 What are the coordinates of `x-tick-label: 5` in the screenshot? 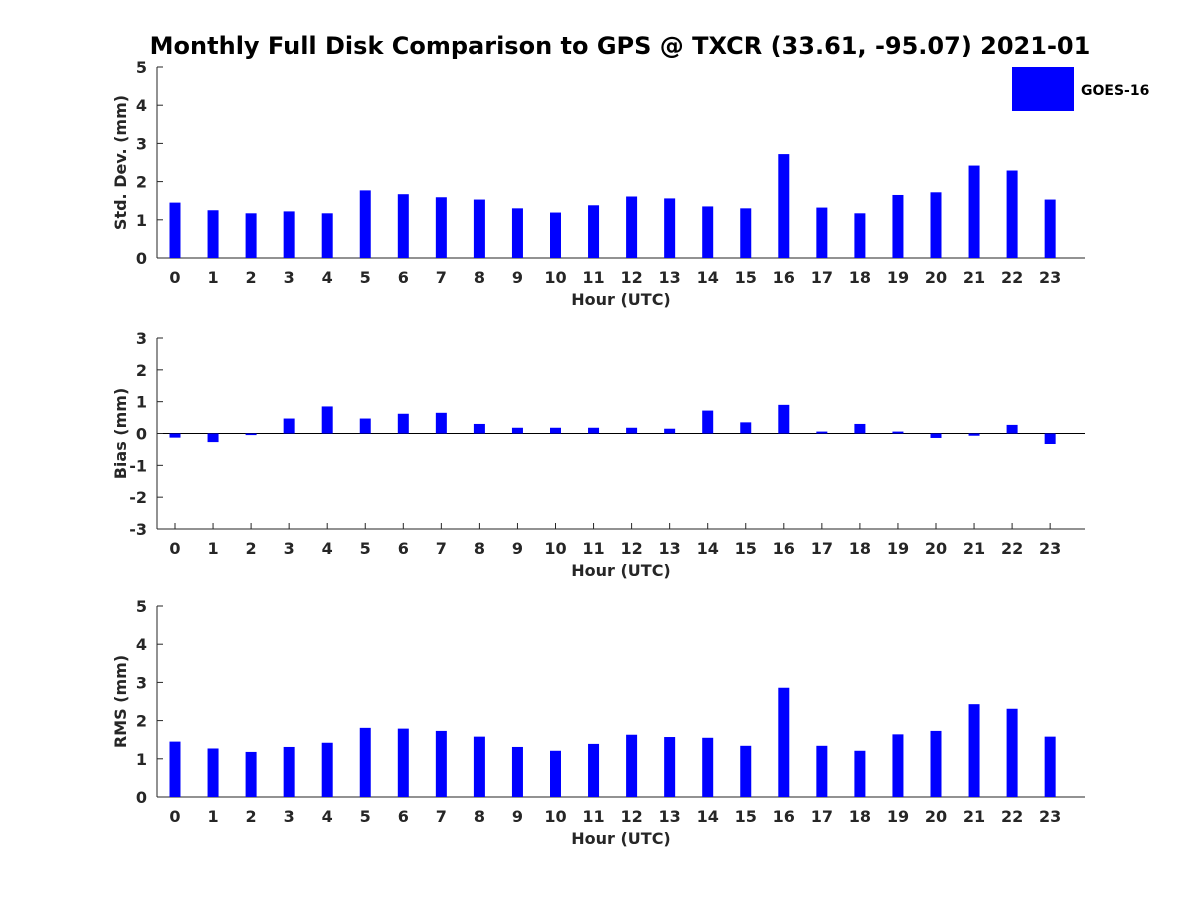 It's located at (365, 277).